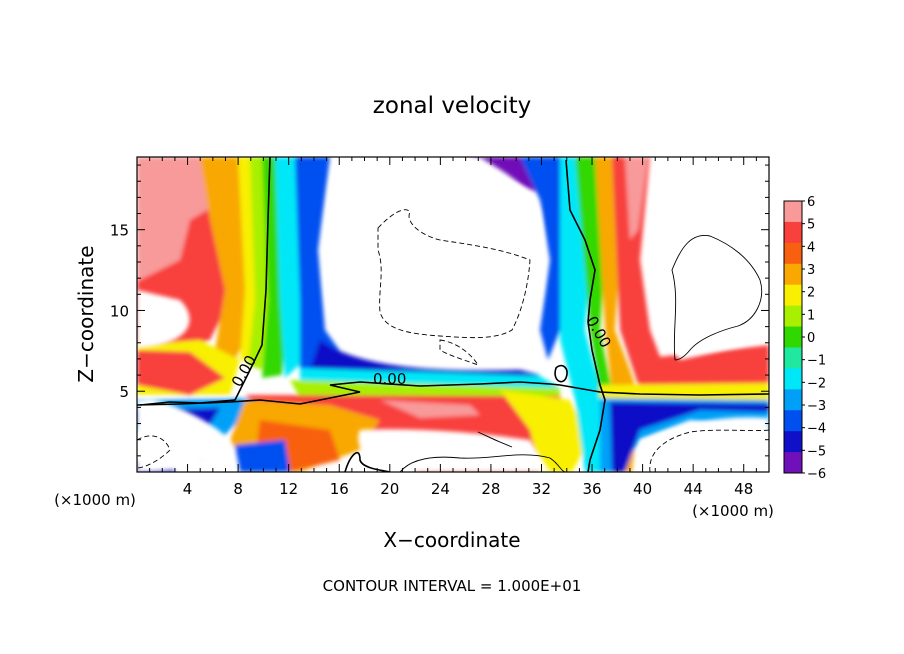 The height and width of the screenshot is (654, 904). I want to click on x-tick-label: 32, so click(541, 489).